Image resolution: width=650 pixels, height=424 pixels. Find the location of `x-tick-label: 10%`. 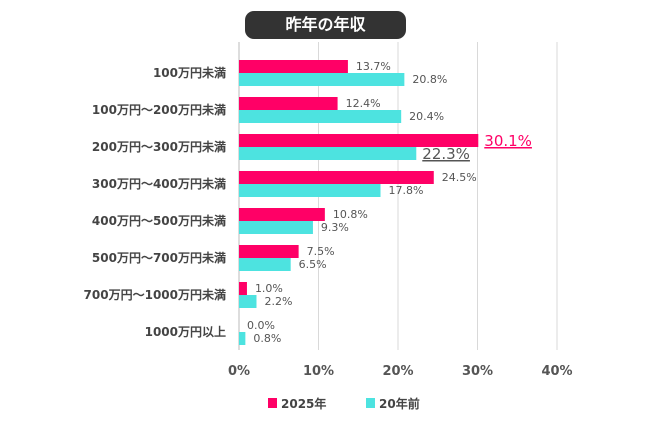

x-tick-label: 10% is located at coordinates (318, 371).